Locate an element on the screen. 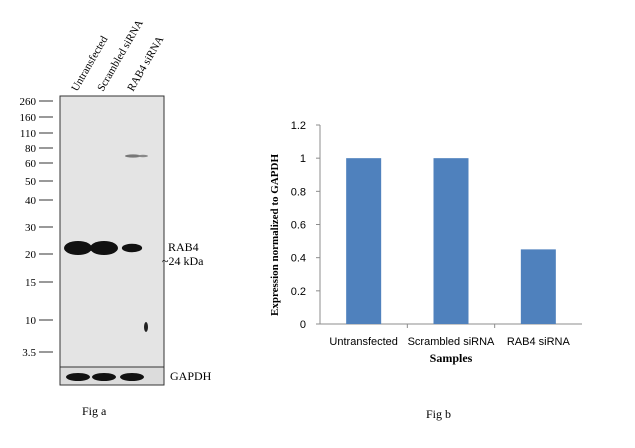  figure-a-caption: Fig a is located at coordinates (94, 411).